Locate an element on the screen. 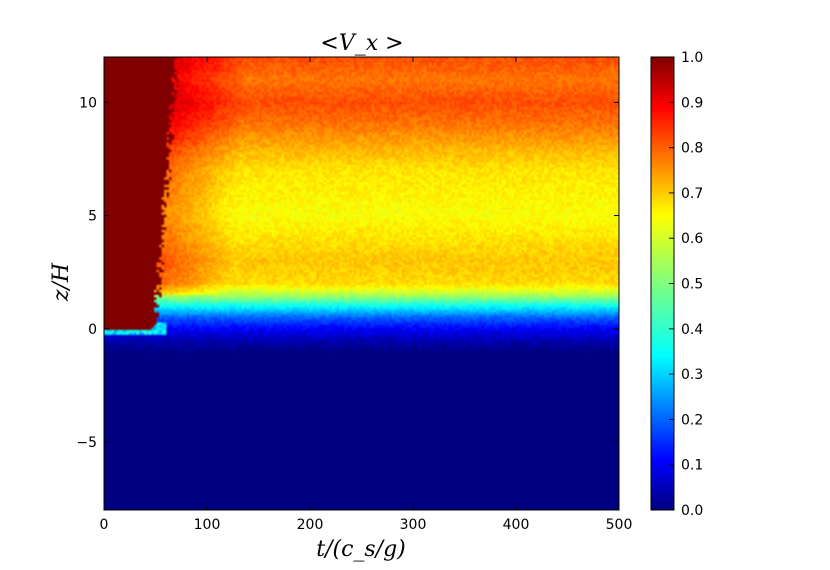 The image size is (830, 570). y-axis-label: z/H is located at coordinates (61, 282).